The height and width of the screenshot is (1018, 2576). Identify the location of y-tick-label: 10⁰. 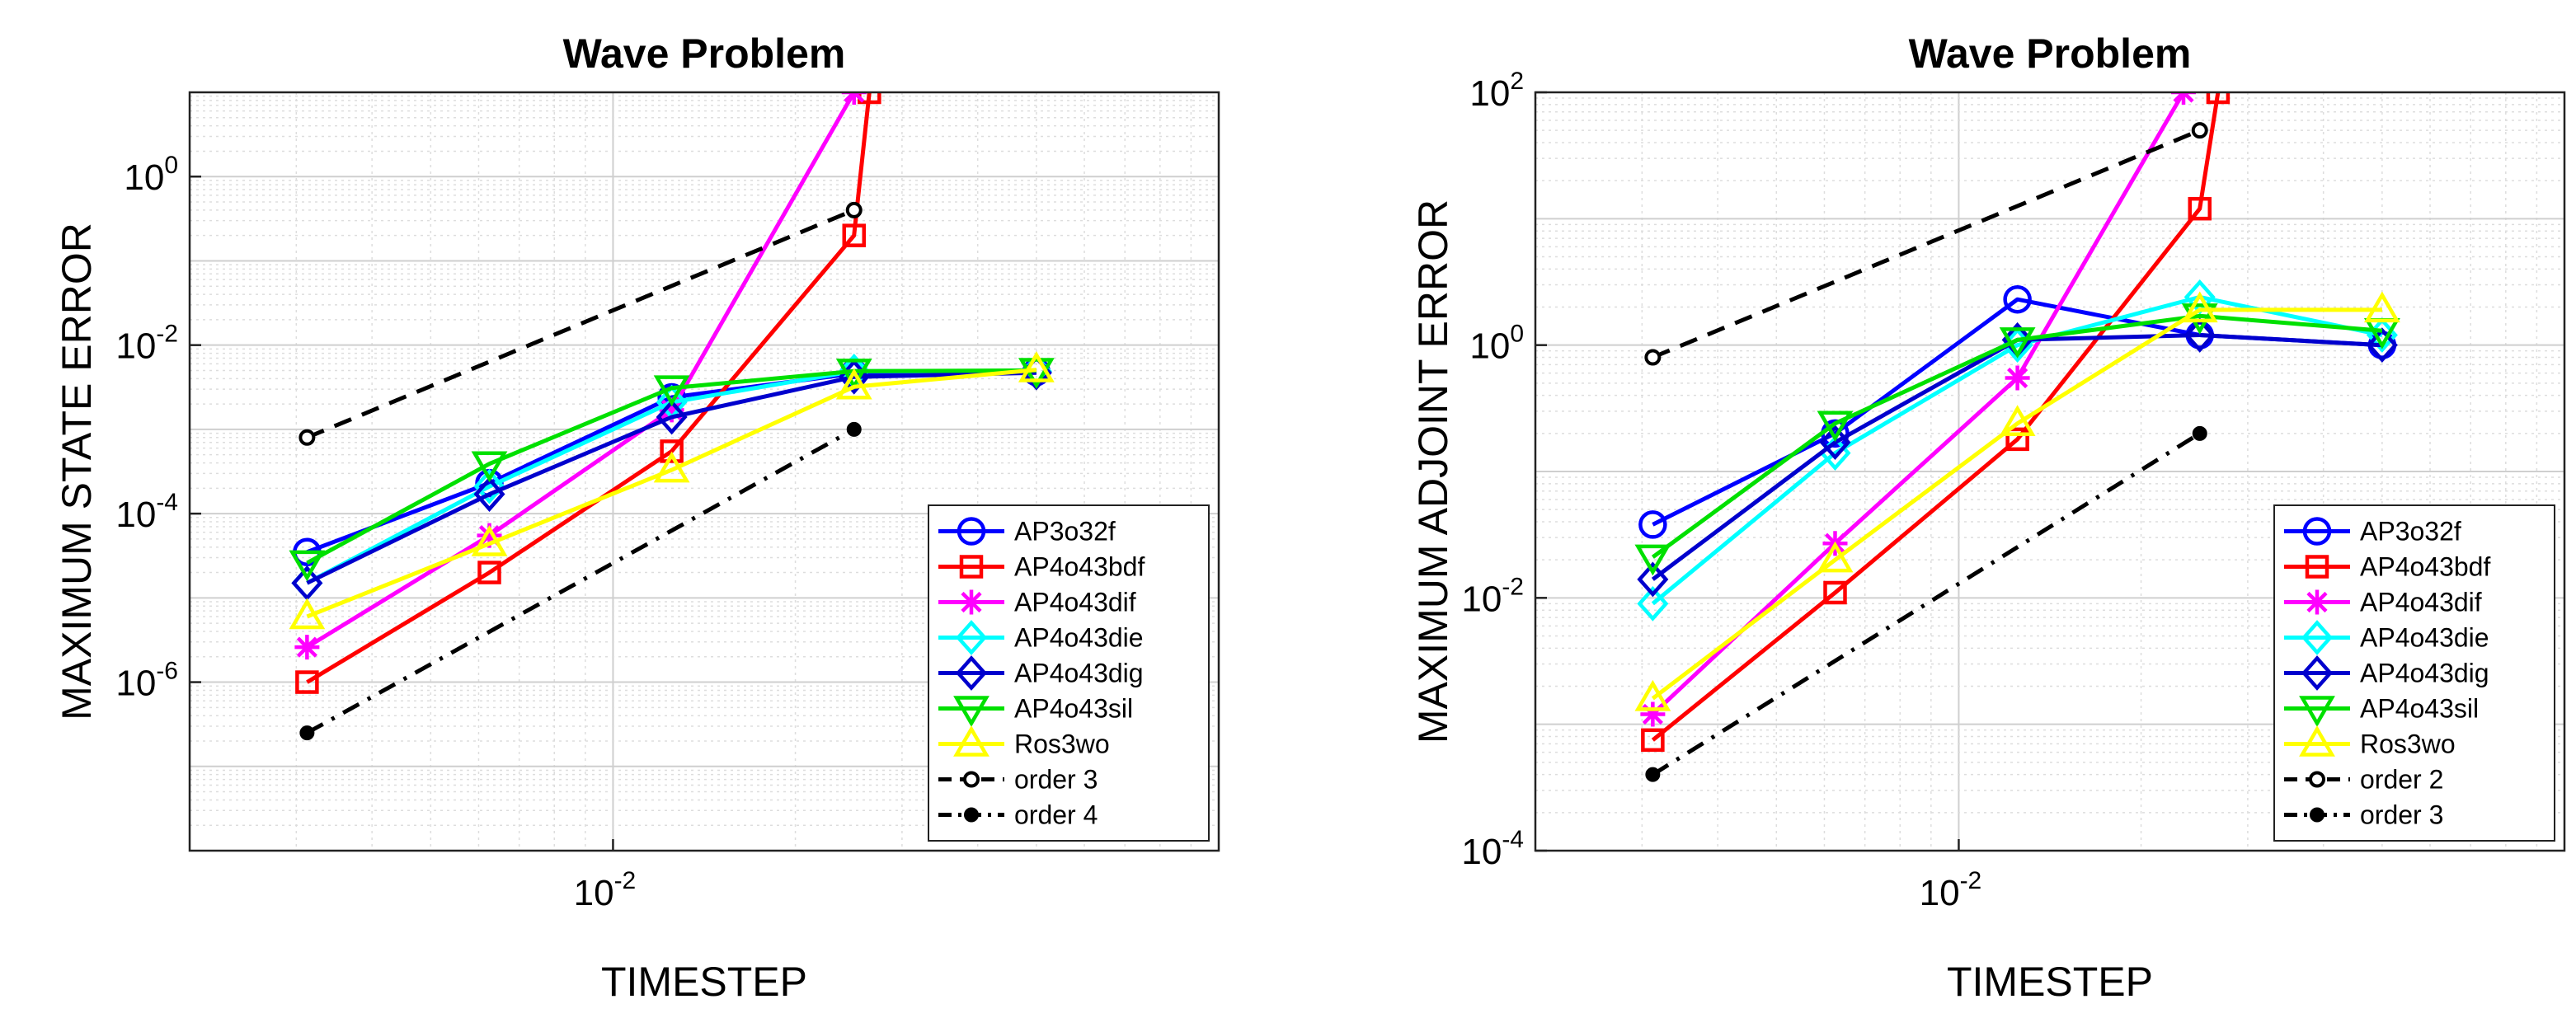
(151, 175).